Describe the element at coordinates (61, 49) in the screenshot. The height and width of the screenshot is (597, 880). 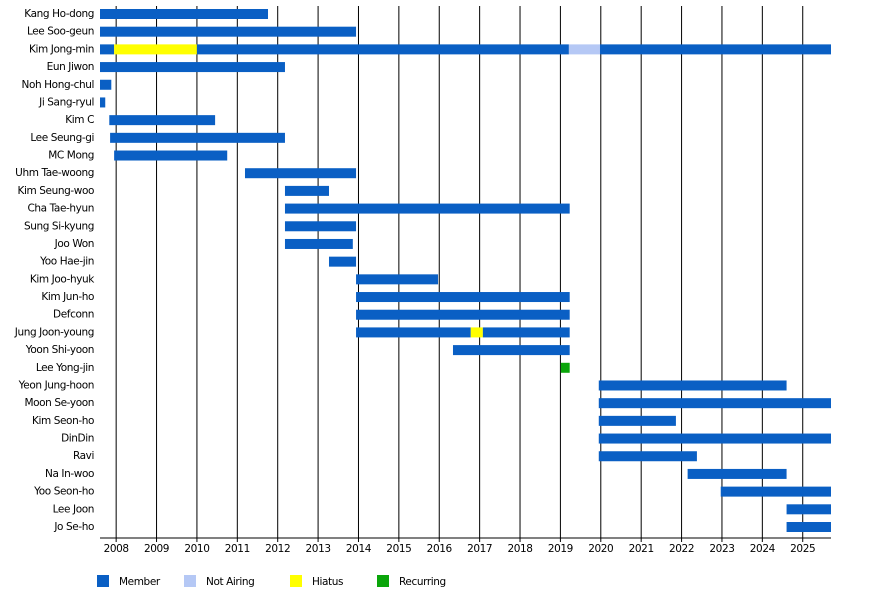
I see `row-label: Kim Jong-min` at that location.